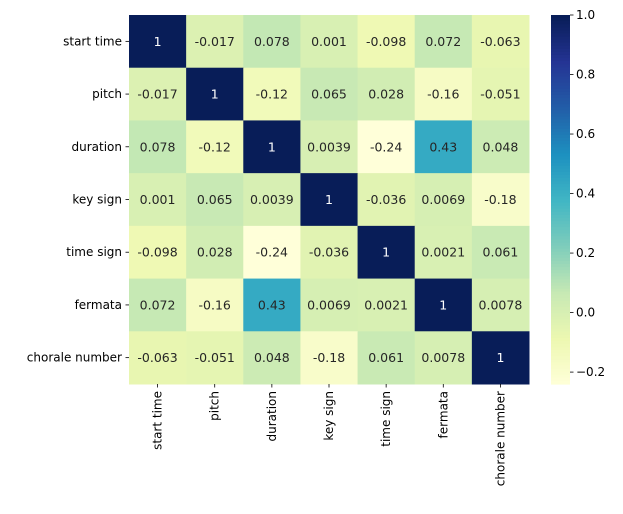  I want to click on cell-value-label: -0.24, so click(386, 146).